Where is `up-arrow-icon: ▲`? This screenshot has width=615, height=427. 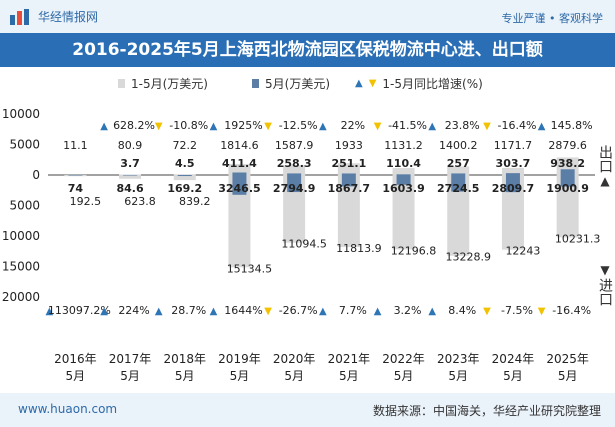
up-arrow-icon: ▲ is located at coordinates (605, 181).